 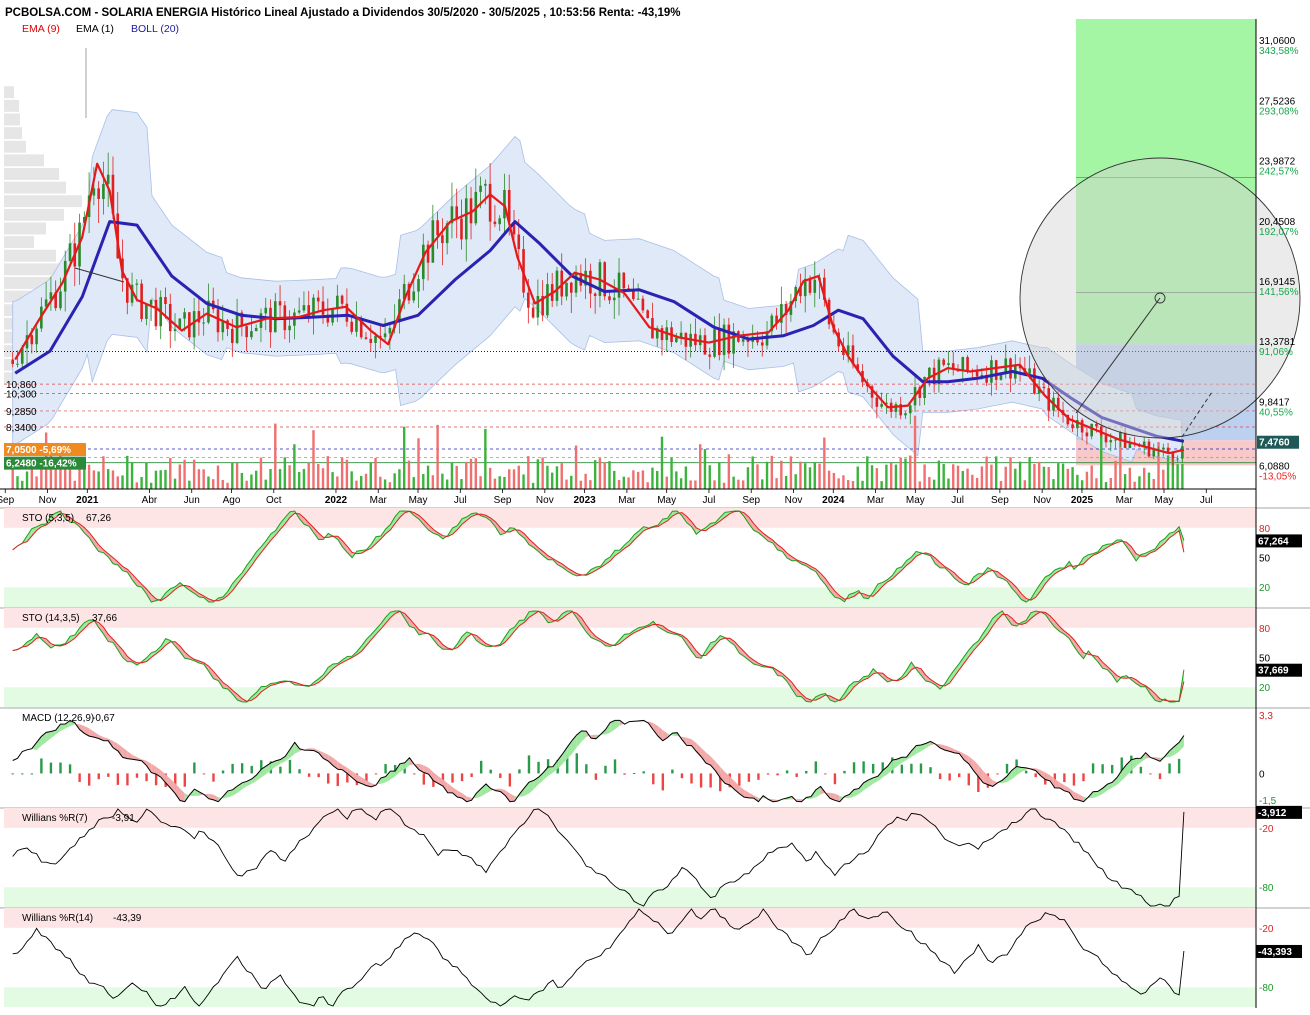 What do you see at coordinates (1266, 929) in the screenshot?
I see `panel-5-y-level: -20` at bounding box center [1266, 929].